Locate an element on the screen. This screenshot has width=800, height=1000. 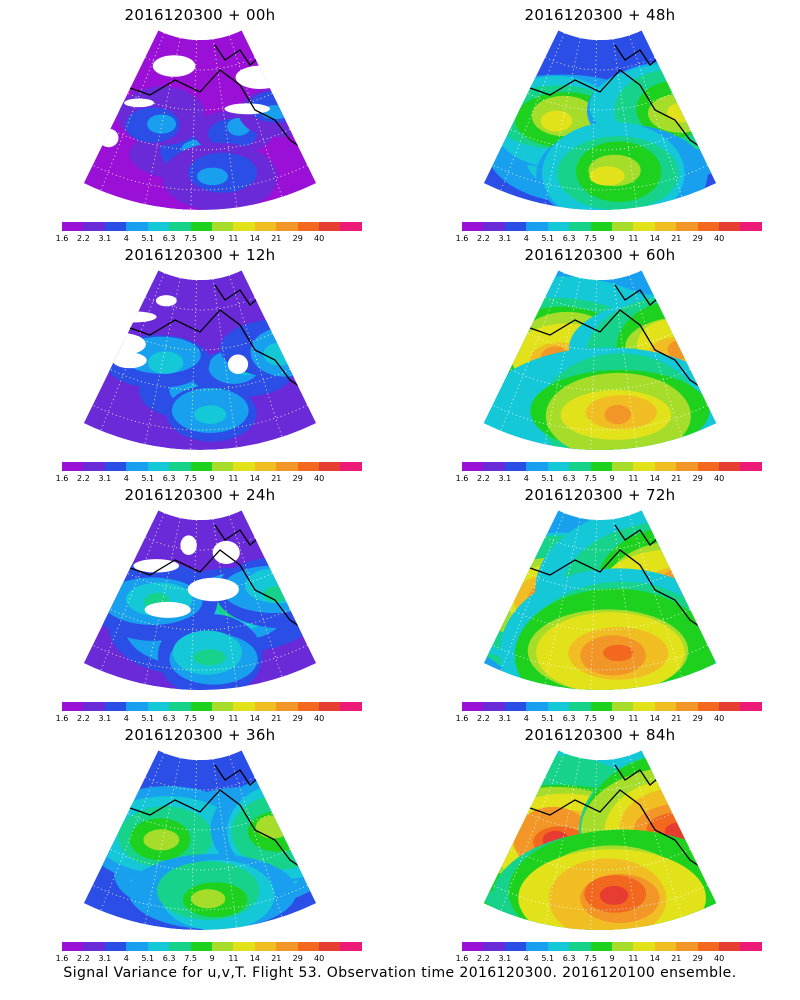
panel-title: 2016120300 + 24h is located at coordinates (200, 495).